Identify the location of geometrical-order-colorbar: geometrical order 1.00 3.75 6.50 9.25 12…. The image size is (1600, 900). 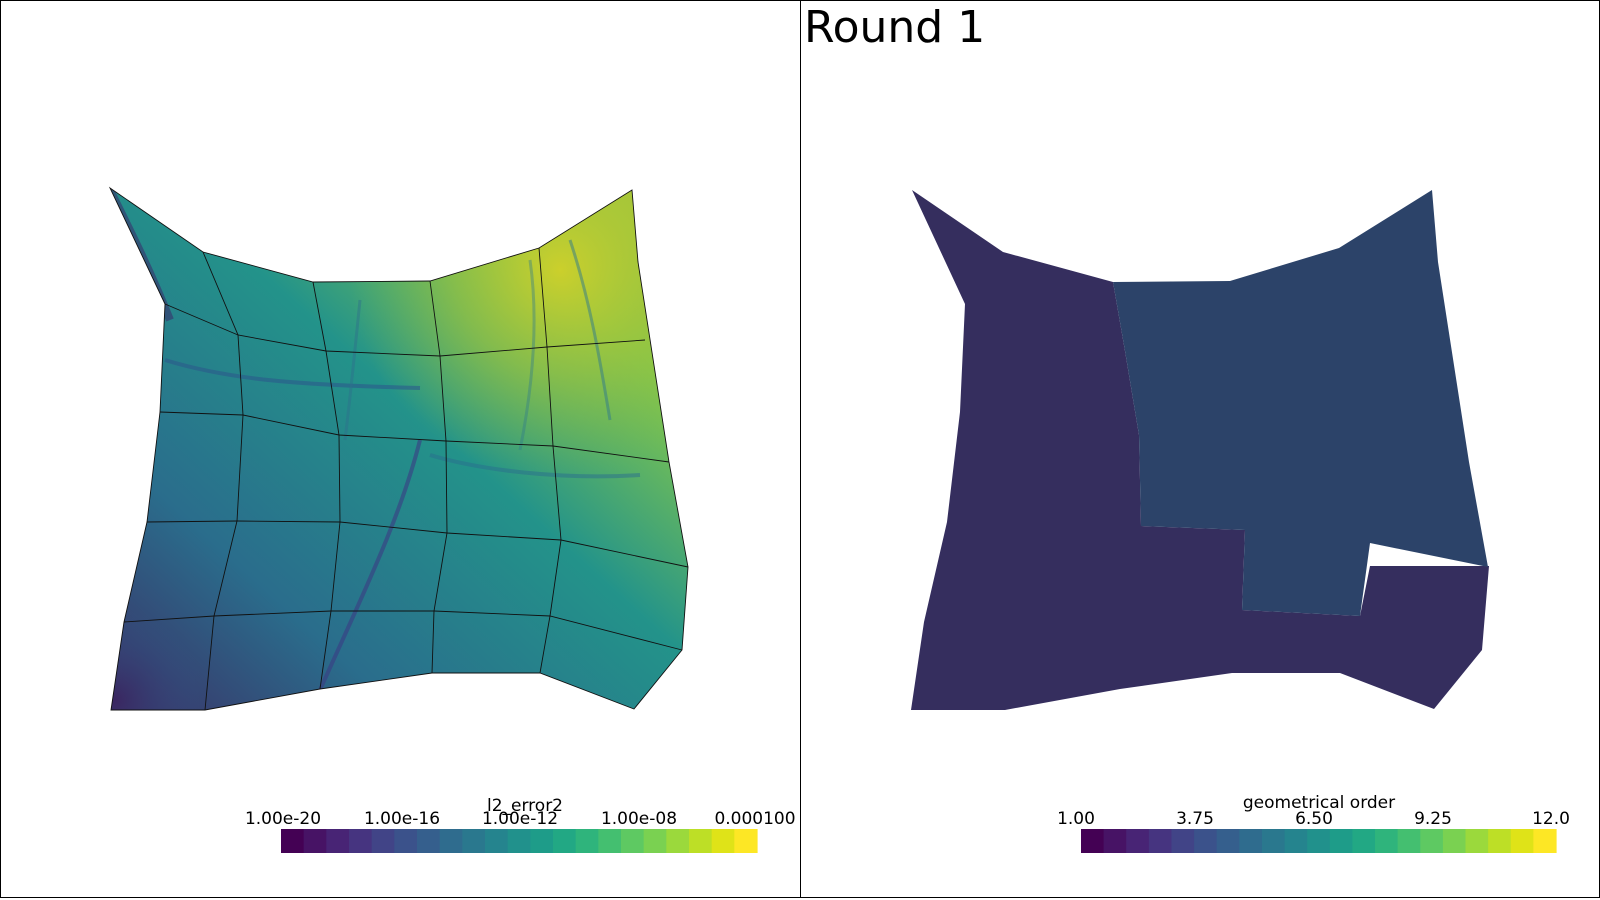
(1313, 823).